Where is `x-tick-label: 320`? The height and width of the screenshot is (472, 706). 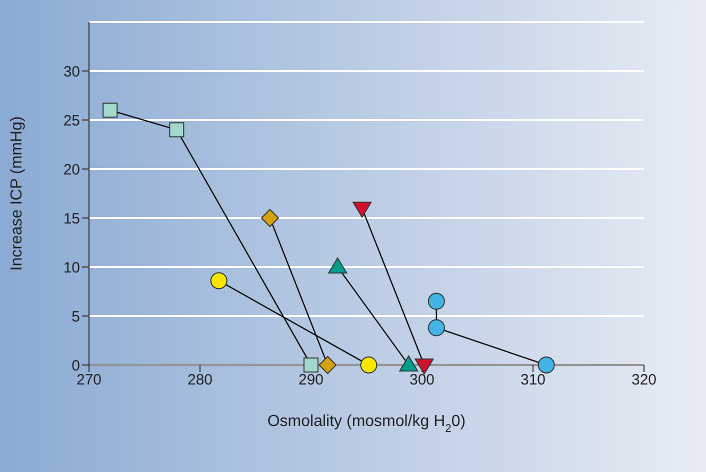 x-tick-label: 320 is located at coordinates (644, 380).